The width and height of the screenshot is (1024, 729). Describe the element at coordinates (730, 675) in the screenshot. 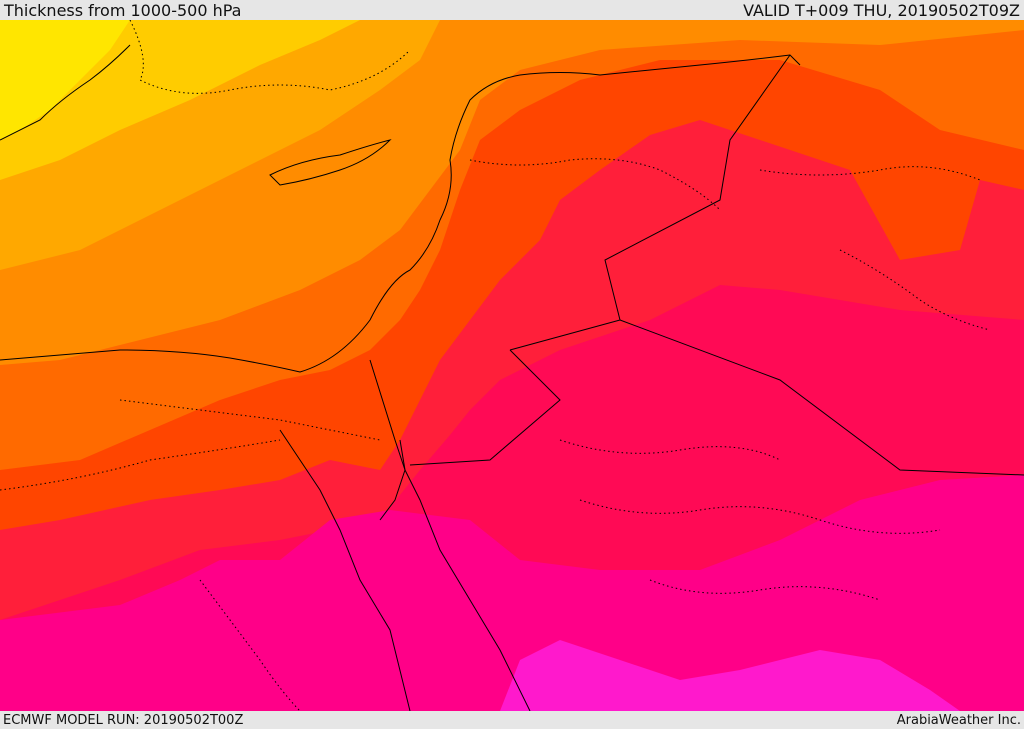

I see `band-pink` at that location.